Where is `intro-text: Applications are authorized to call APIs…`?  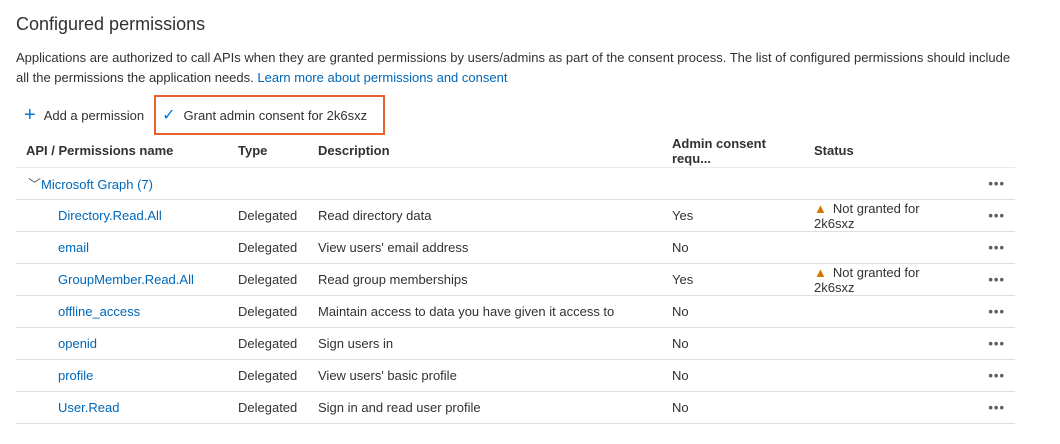 intro-text: Applications are authorized to call APIs… is located at coordinates (521, 68).